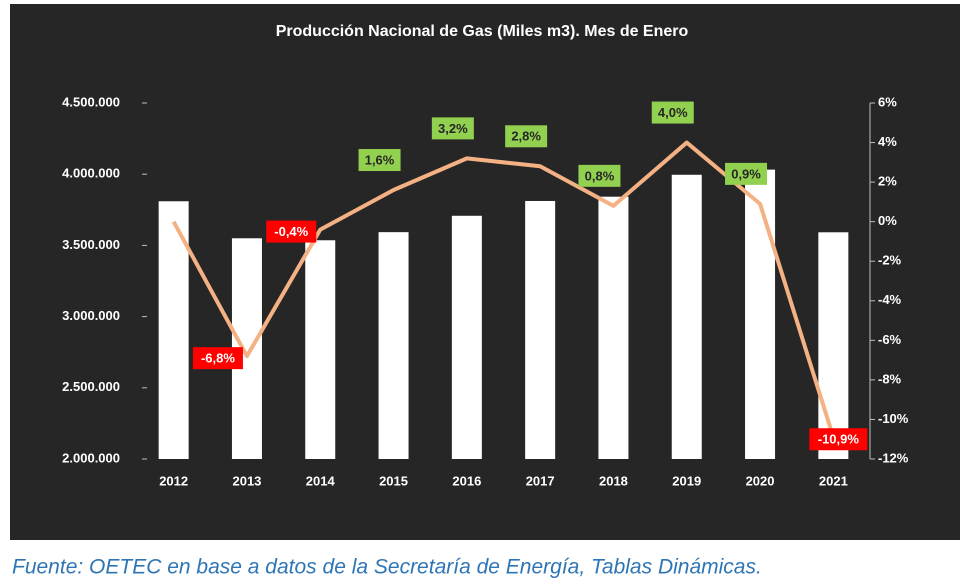 The height and width of the screenshot is (588, 974). Describe the element at coordinates (91, 386) in the screenshot. I see `y-tick-label: 2.500.000` at that location.